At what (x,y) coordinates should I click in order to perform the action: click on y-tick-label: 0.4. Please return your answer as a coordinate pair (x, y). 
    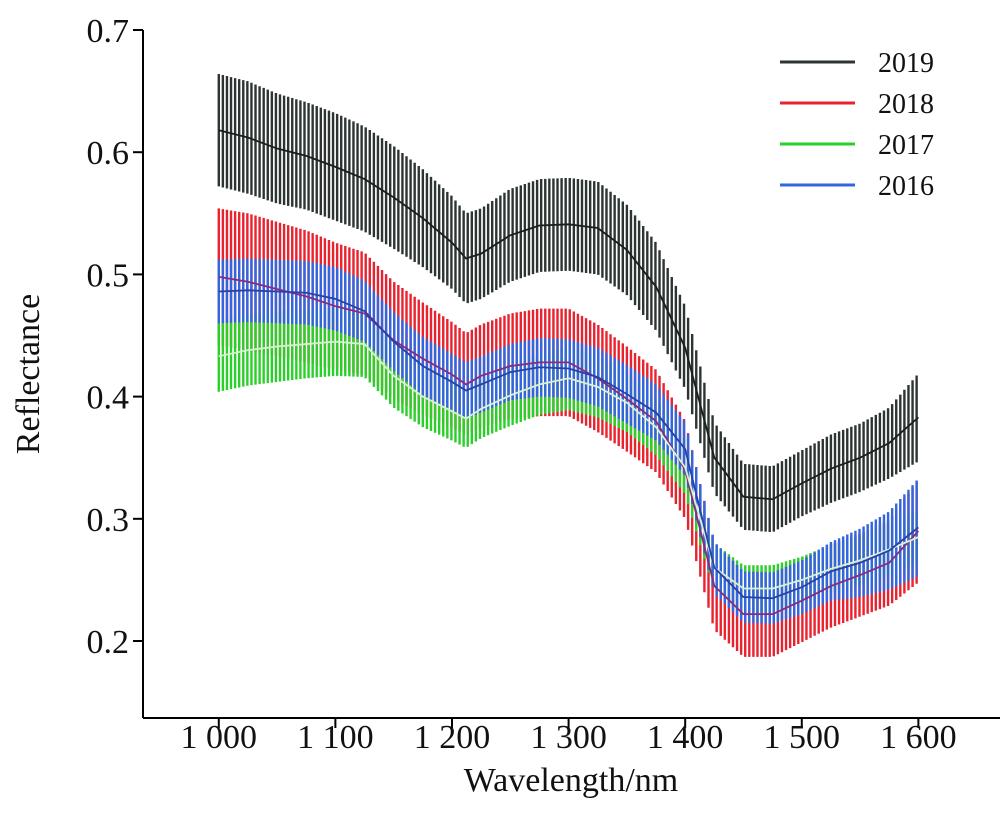
    Looking at the image, I should click on (108, 398).